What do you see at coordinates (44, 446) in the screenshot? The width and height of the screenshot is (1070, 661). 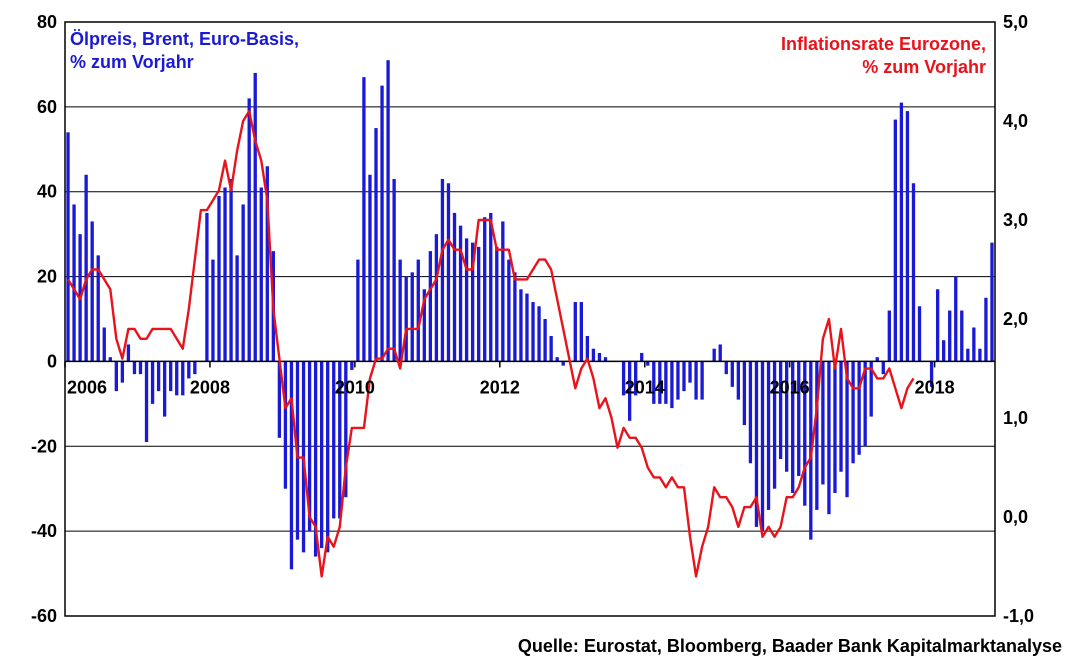 I see `y-left-tick-label: -20` at bounding box center [44, 446].